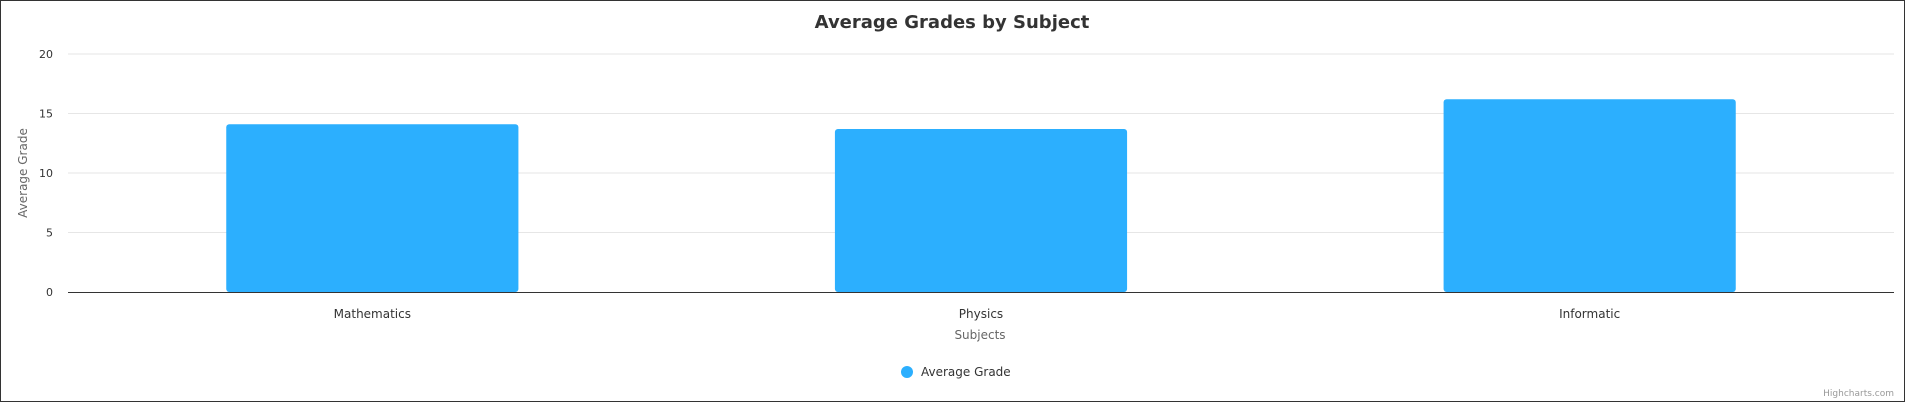 The image size is (1905, 405). Describe the element at coordinates (23, 173) in the screenshot. I see `y-axis-title: Average Grade` at that location.